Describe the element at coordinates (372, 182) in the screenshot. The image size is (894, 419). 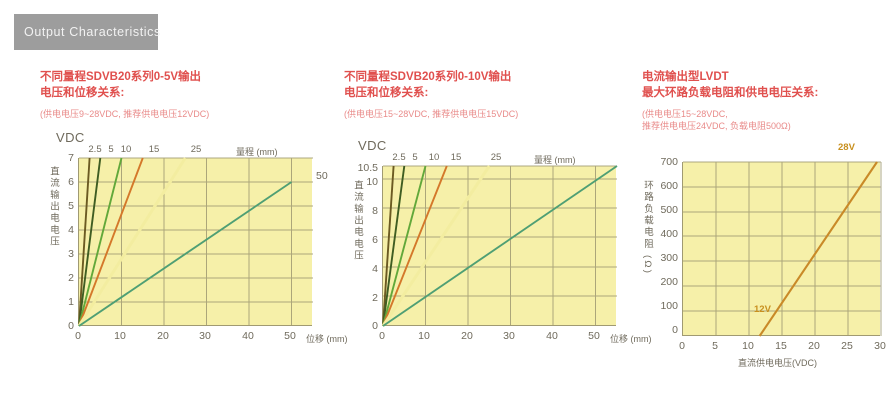
I see `y-tick-10: 10` at that location.